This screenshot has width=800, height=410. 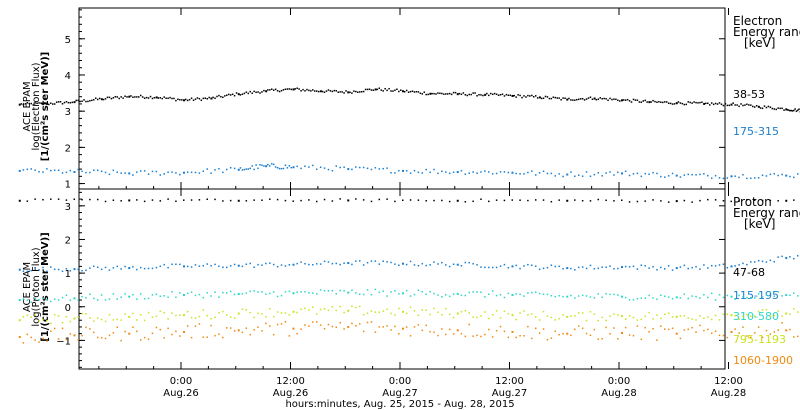 I want to click on x-tick-time: 0:00, so click(x=181, y=381).